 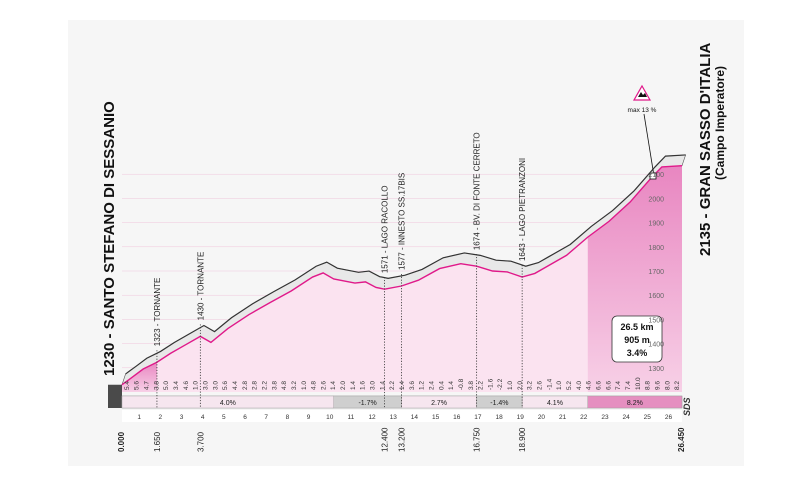 What do you see at coordinates (500, 384) in the screenshot?
I see `gradient-label: -2.2` at bounding box center [500, 384].